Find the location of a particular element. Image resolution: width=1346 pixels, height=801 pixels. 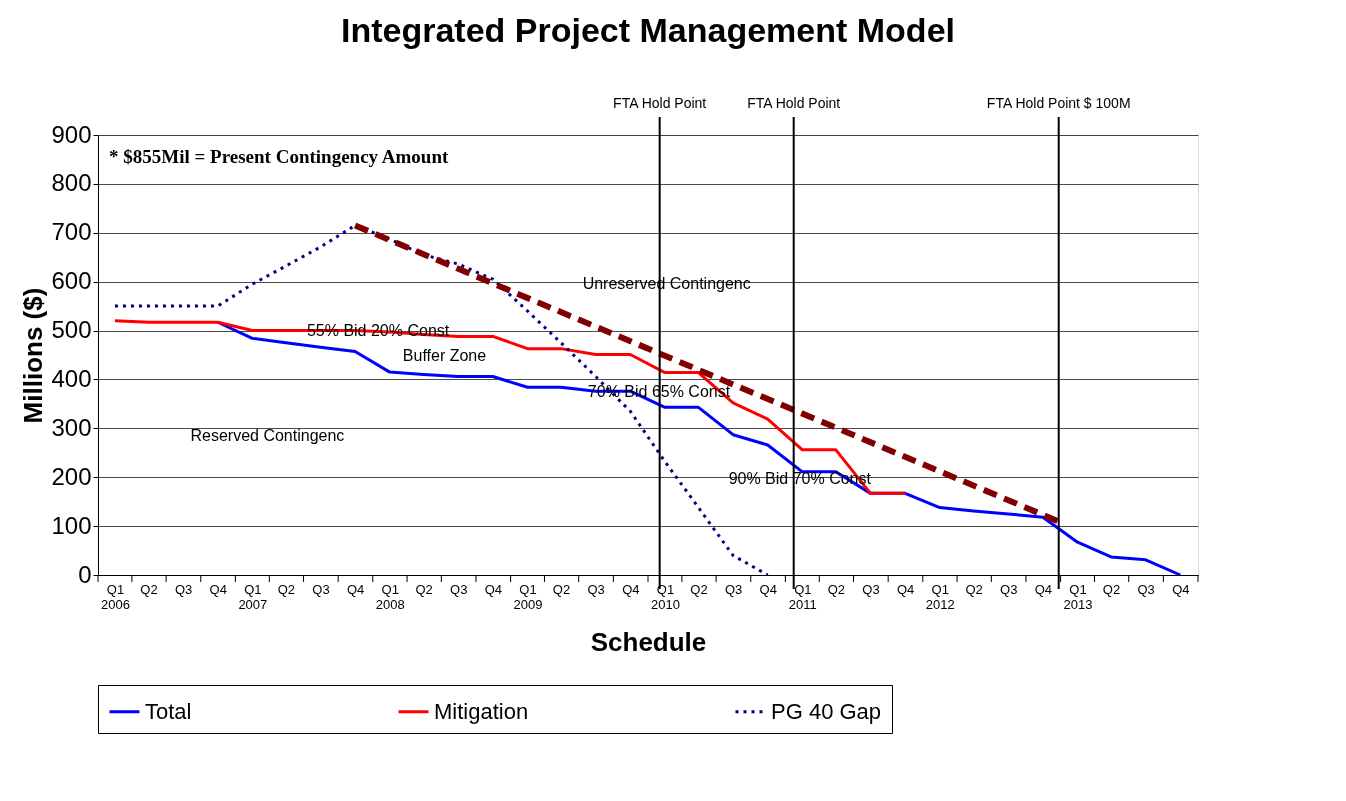

legend-label: Total is located at coordinates (168, 711).